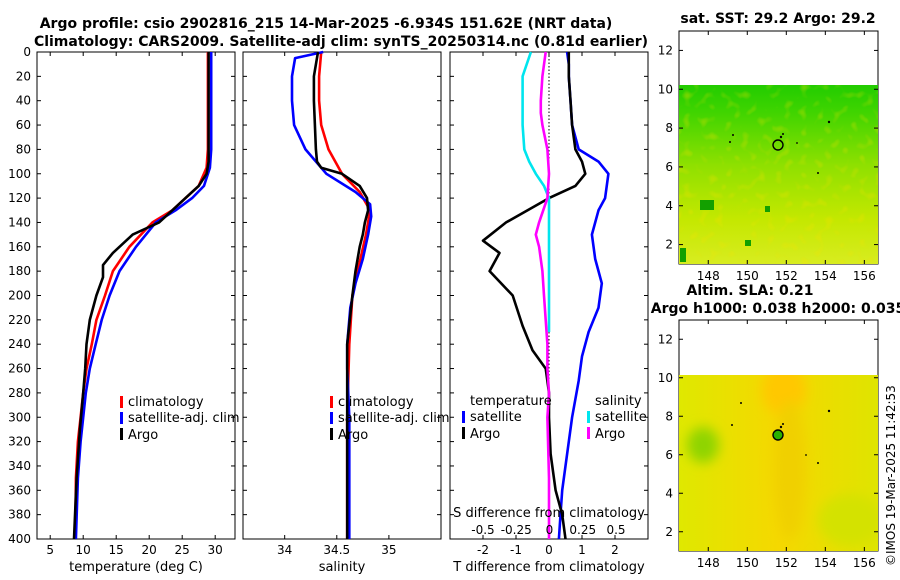 This screenshot has height=580, width=900. What do you see at coordinates (588, 417) in the screenshot?
I see `legend-line-sal-satellite` at bounding box center [588, 417].